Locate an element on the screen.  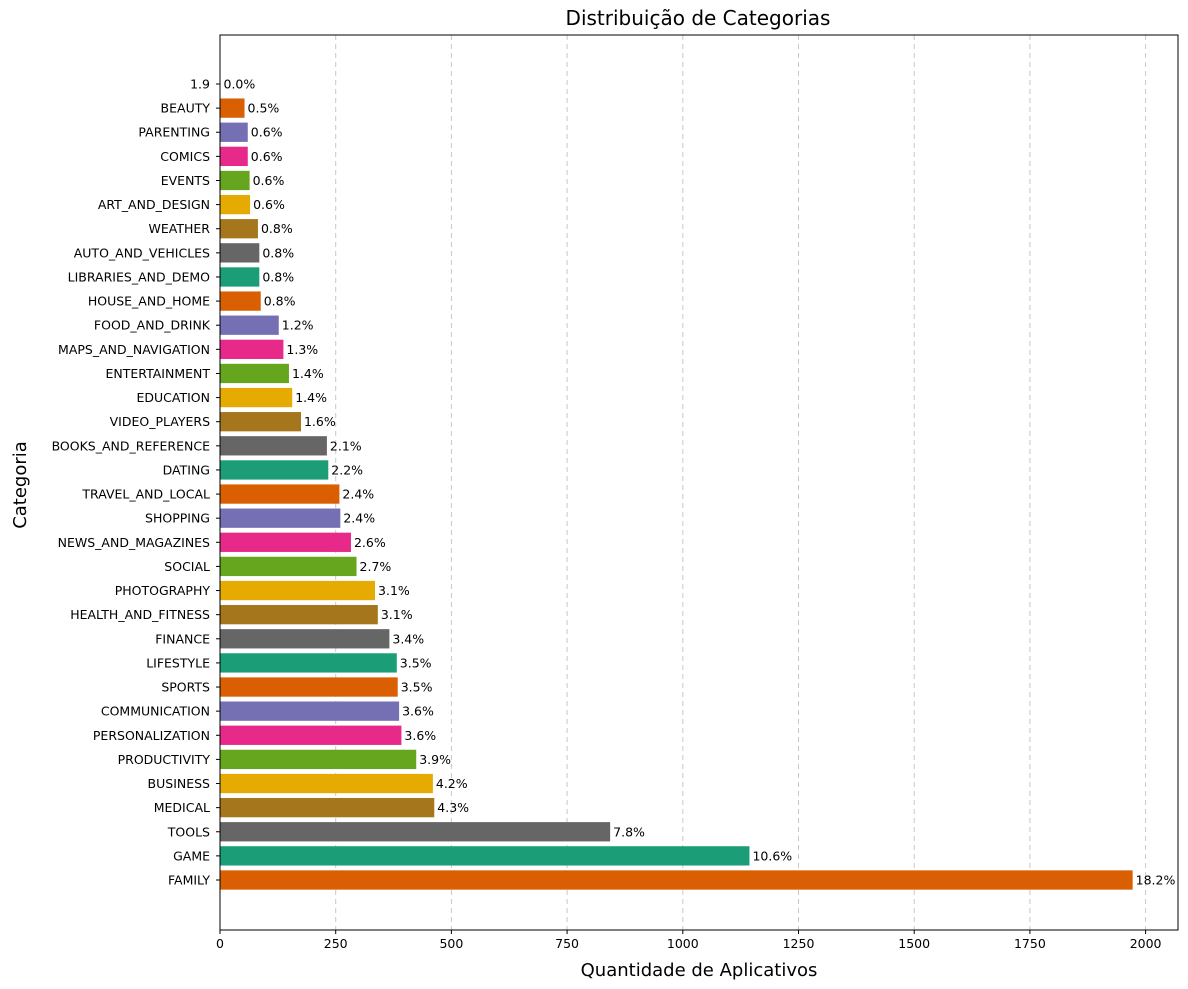
y-tick-label: SOCIAL is located at coordinates (187, 566).